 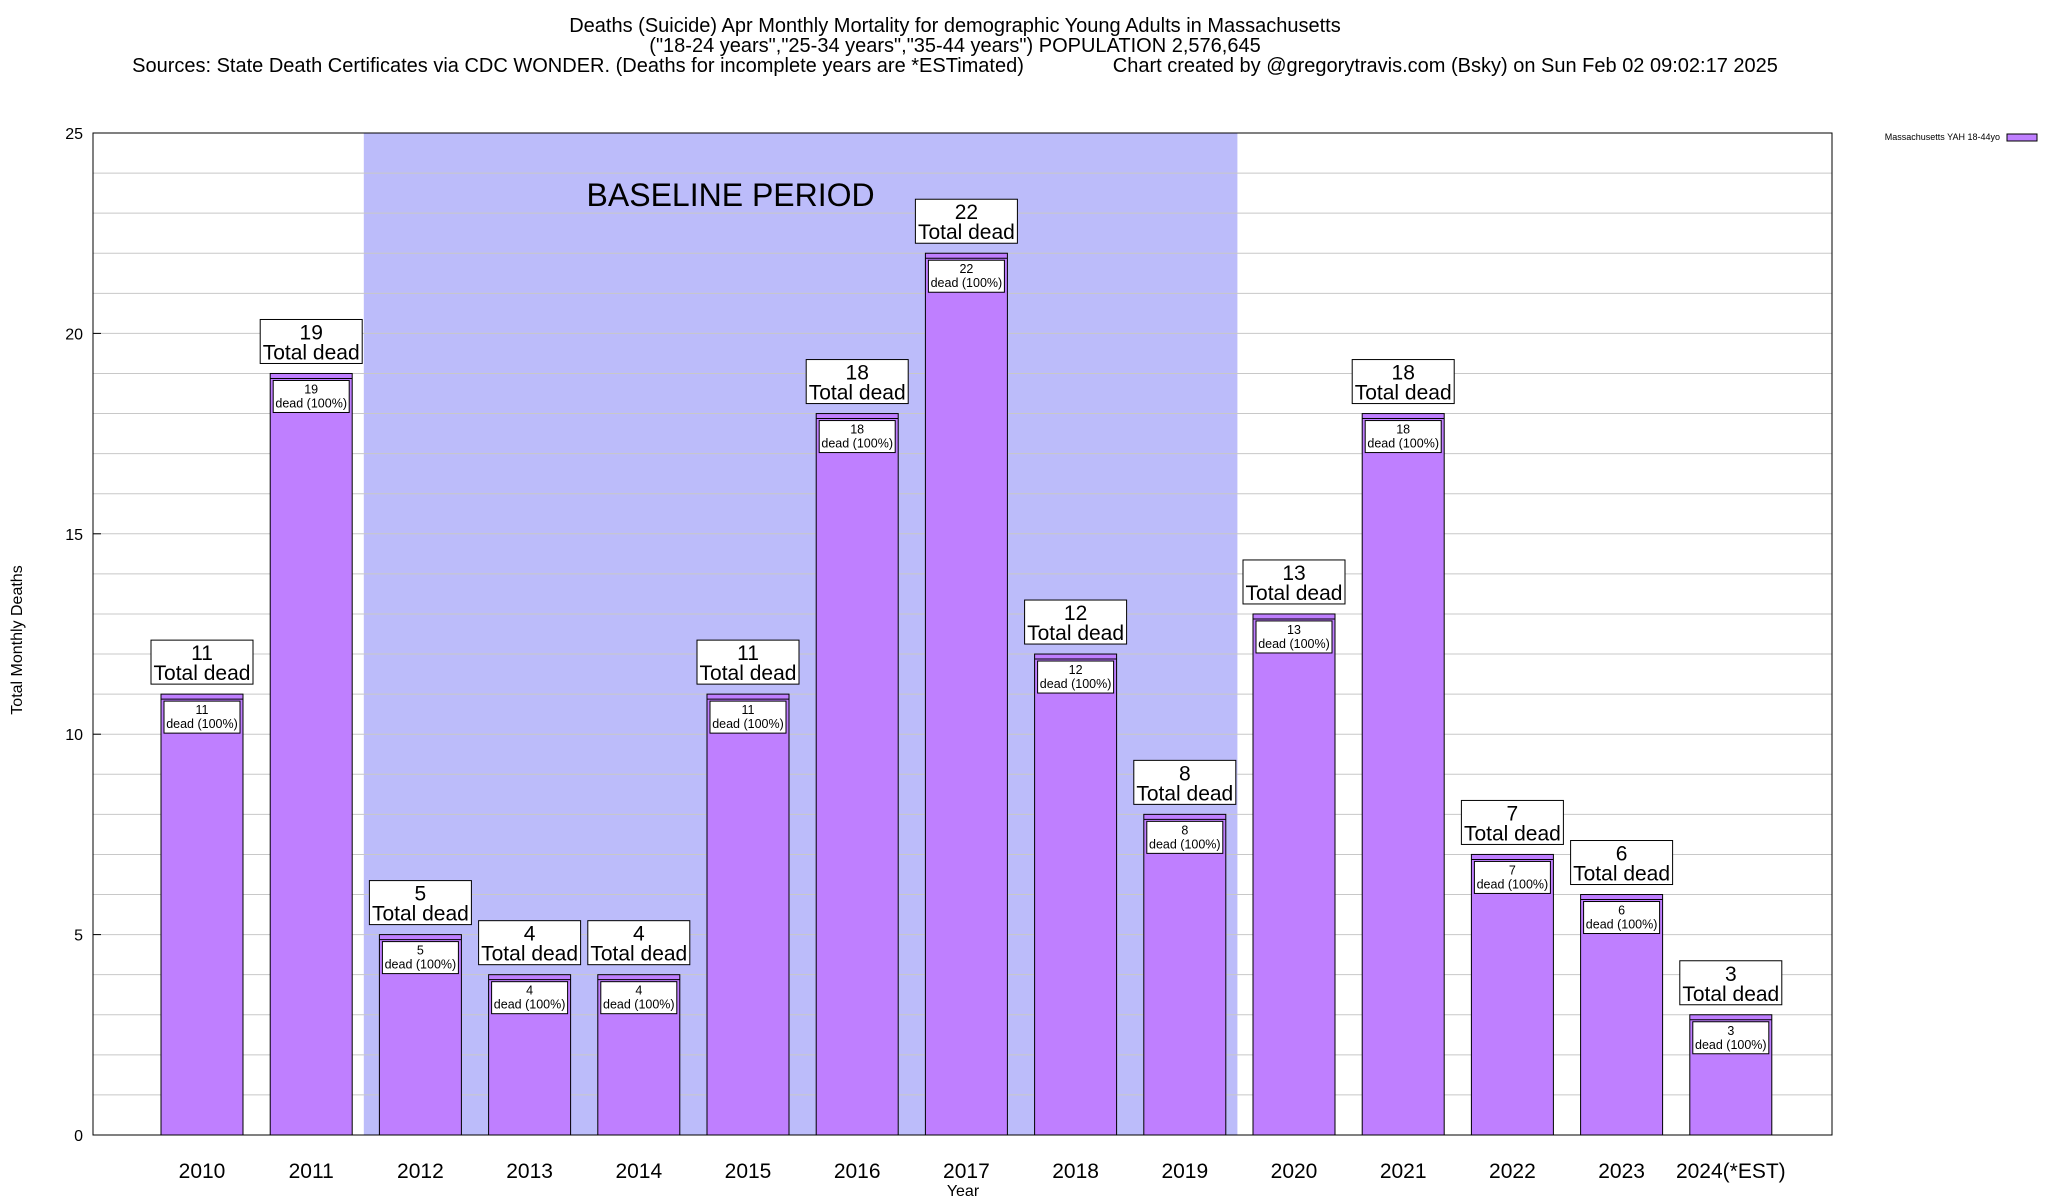 What do you see at coordinates (638, 1171) in the screenshot?
I see `x-tick-label: 2014` at bounding box center [638, 1171].